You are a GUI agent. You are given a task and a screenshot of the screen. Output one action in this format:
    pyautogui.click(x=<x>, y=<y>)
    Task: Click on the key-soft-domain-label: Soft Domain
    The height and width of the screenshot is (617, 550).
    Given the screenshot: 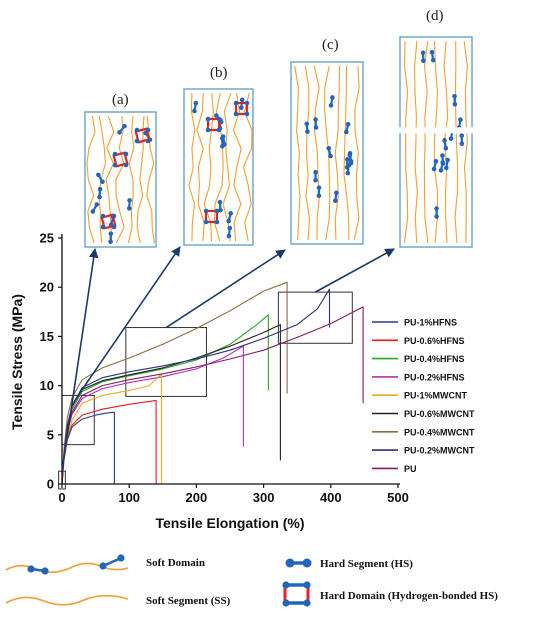 What is the action you would take?
    pyautogui.click(x=175, y=563)
    